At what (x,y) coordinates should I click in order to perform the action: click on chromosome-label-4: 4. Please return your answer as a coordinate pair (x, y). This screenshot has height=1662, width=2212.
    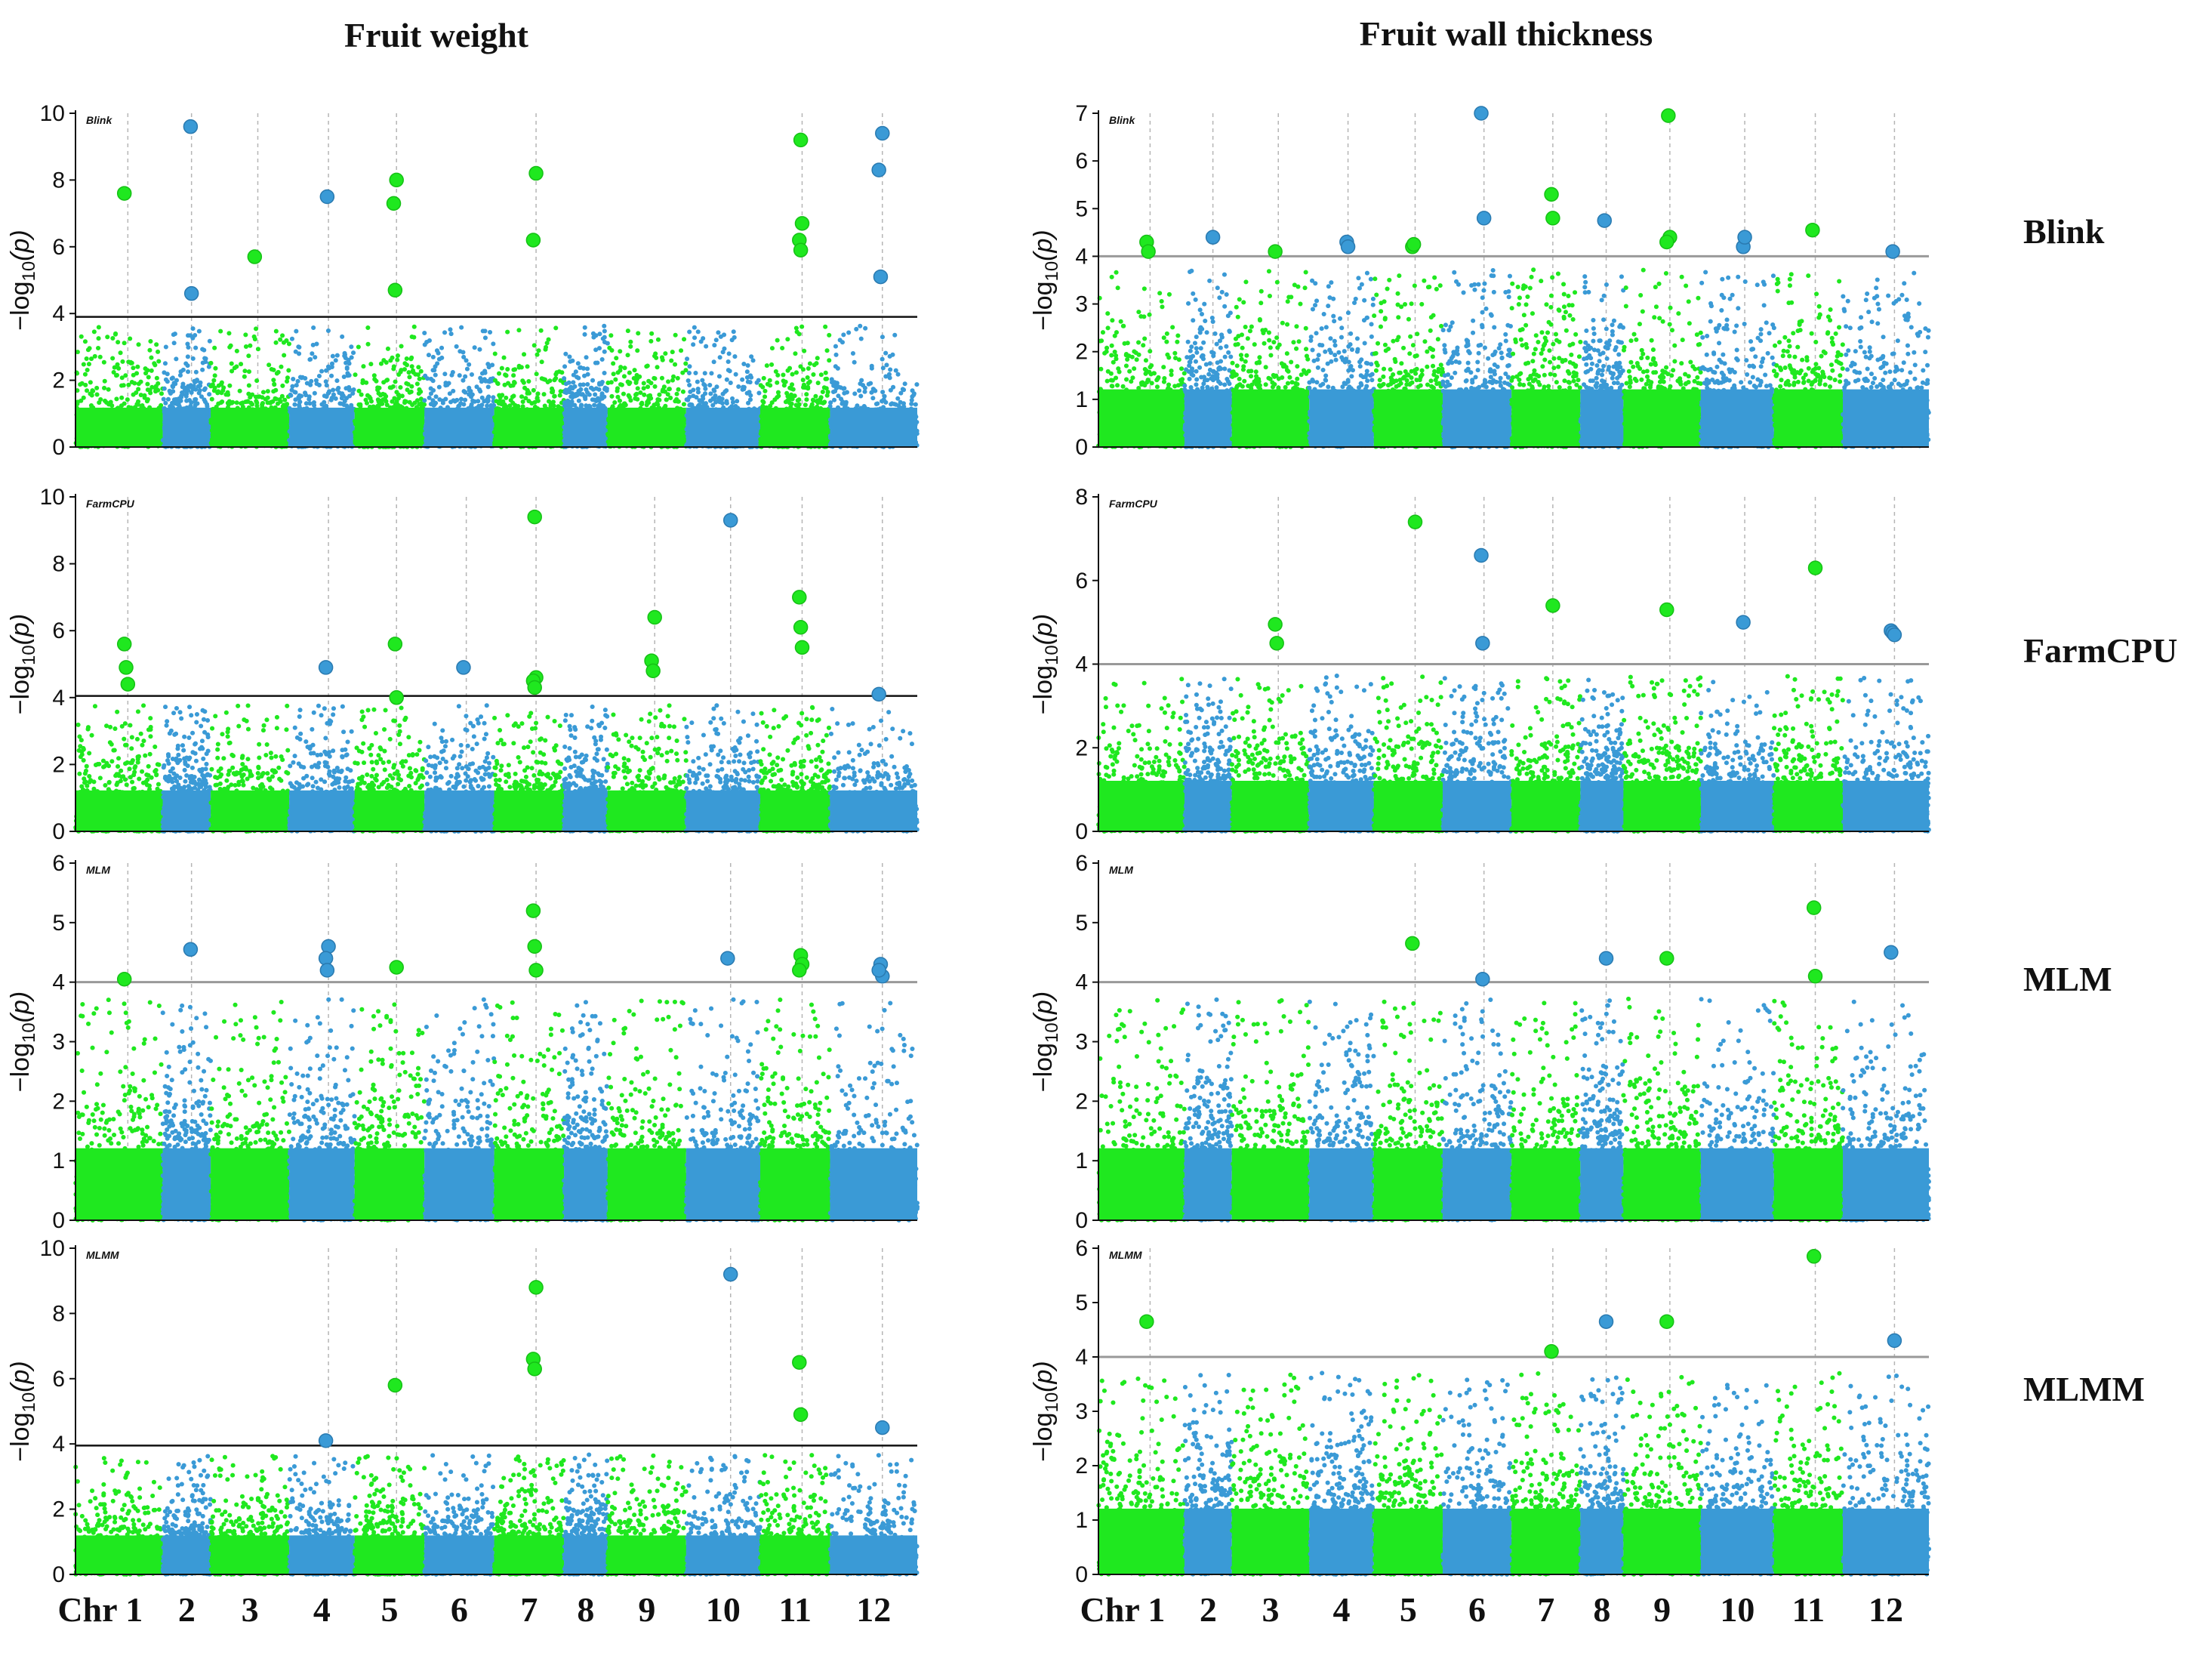
    Looking at the image, I should click on (1342, 1609).